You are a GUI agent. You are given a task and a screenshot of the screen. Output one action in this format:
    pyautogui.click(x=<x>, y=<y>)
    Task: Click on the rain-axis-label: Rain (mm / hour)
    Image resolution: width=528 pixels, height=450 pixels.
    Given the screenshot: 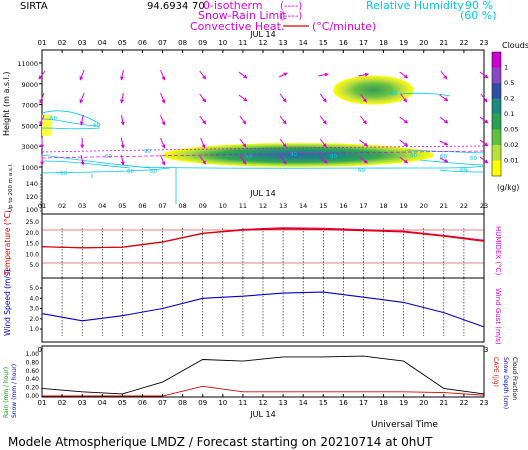 What is the action you would take?
    pyautogui.click(x=6, y=392)
    